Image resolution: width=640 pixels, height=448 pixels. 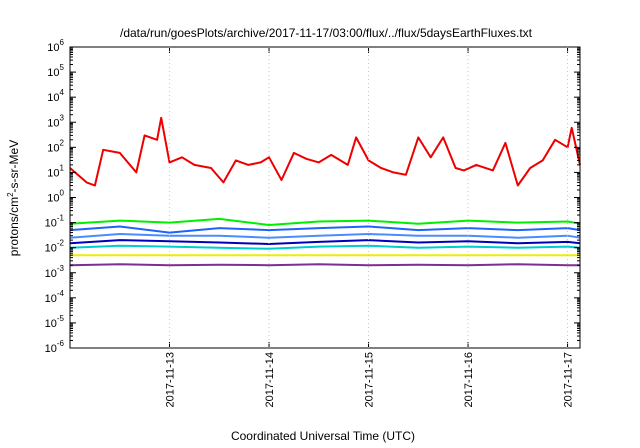 I want to click on y-tick-label-exp: -5, so click(x=61, y=318).